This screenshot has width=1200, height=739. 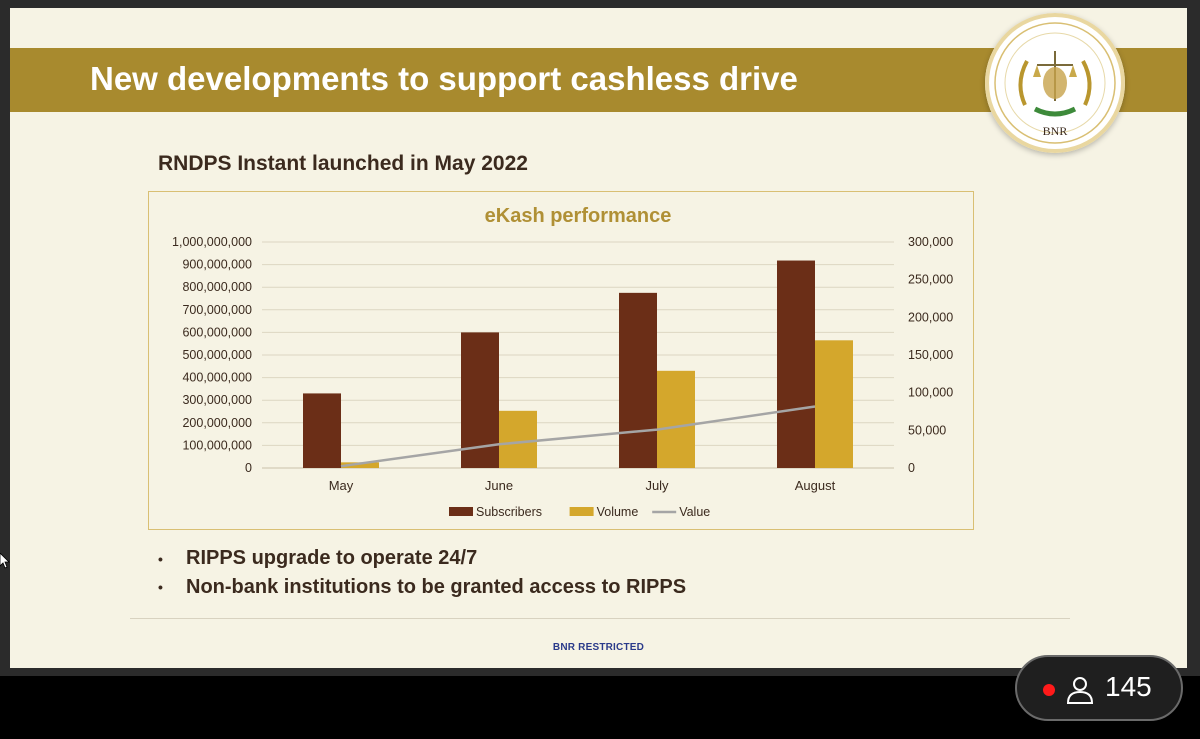 I want to click on legend-swatch-subscribers, so click(x=461, y=511).